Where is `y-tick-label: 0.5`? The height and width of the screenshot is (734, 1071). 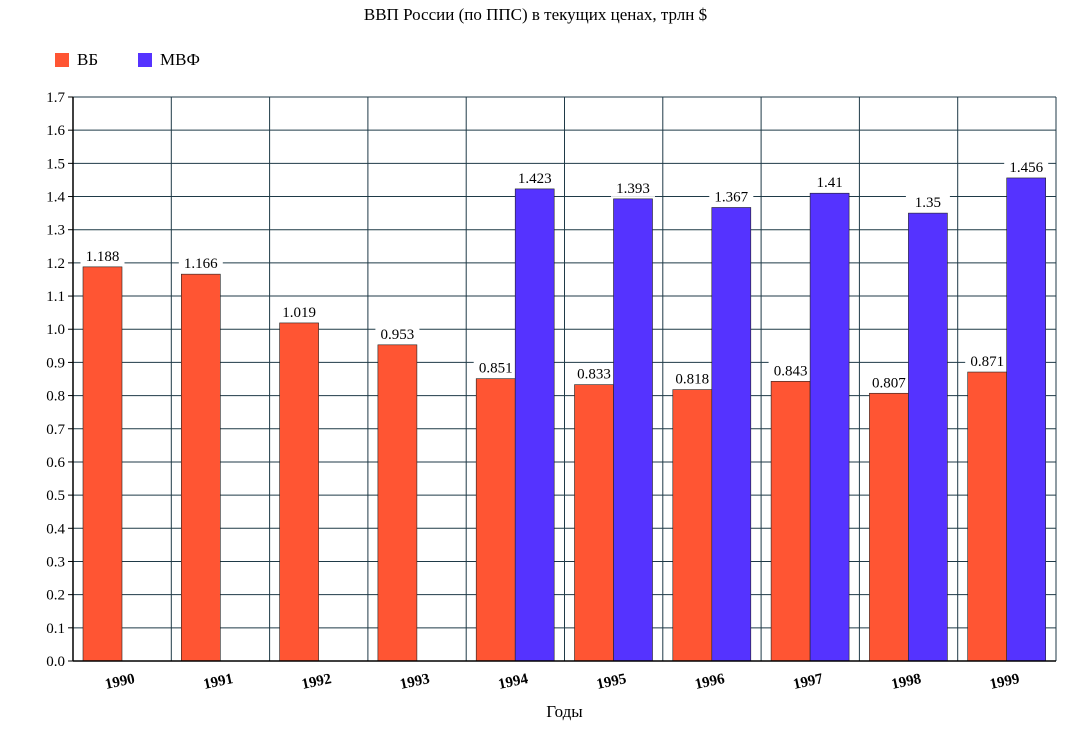 y-tick-label: 0.5 is located at coordinates (55, 496).